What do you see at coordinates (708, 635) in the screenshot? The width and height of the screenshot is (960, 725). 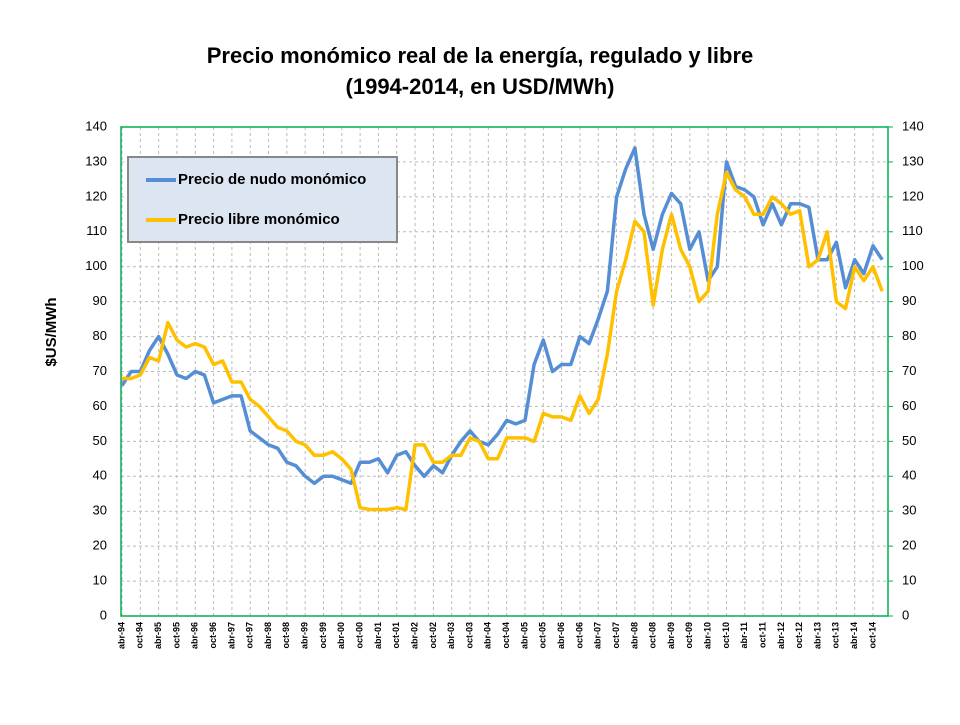 I see `x-tick-label: abr-10` at bounding box center [708, 635].